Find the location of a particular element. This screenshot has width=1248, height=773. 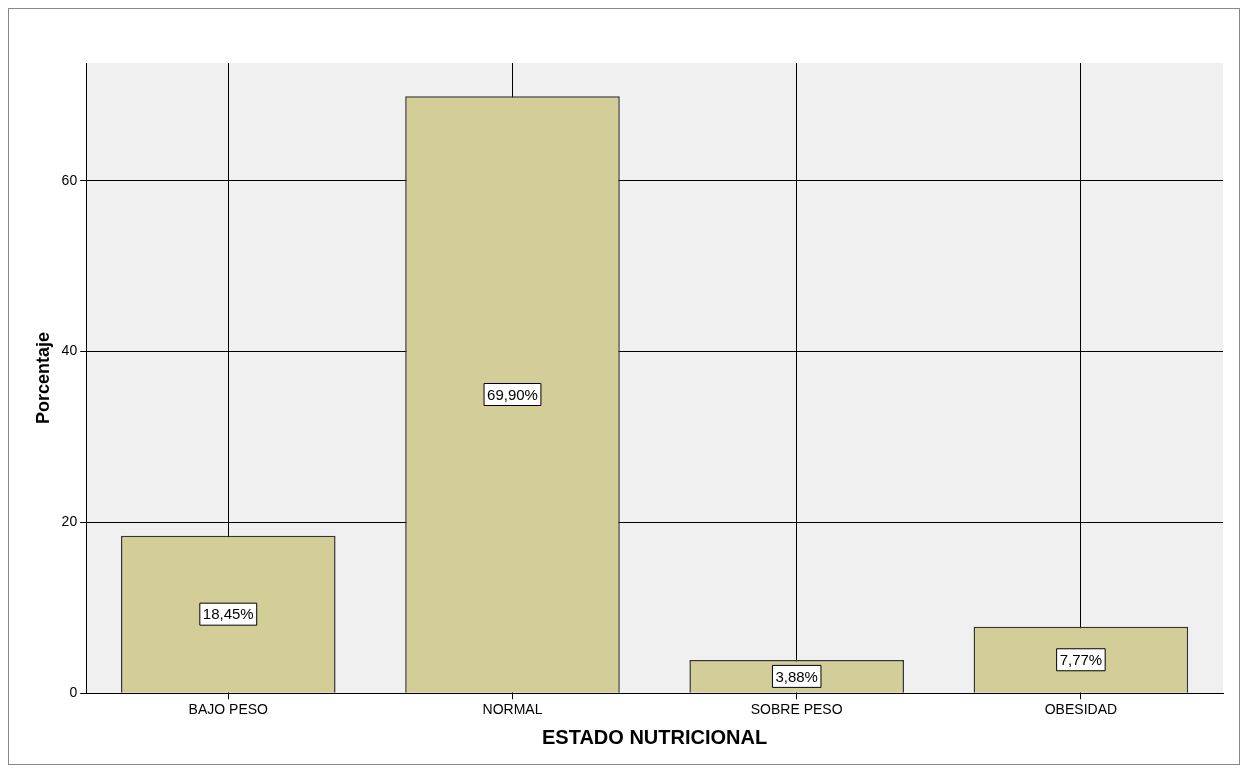

y-tick-label: 0 is located at coordinates (73, 692).